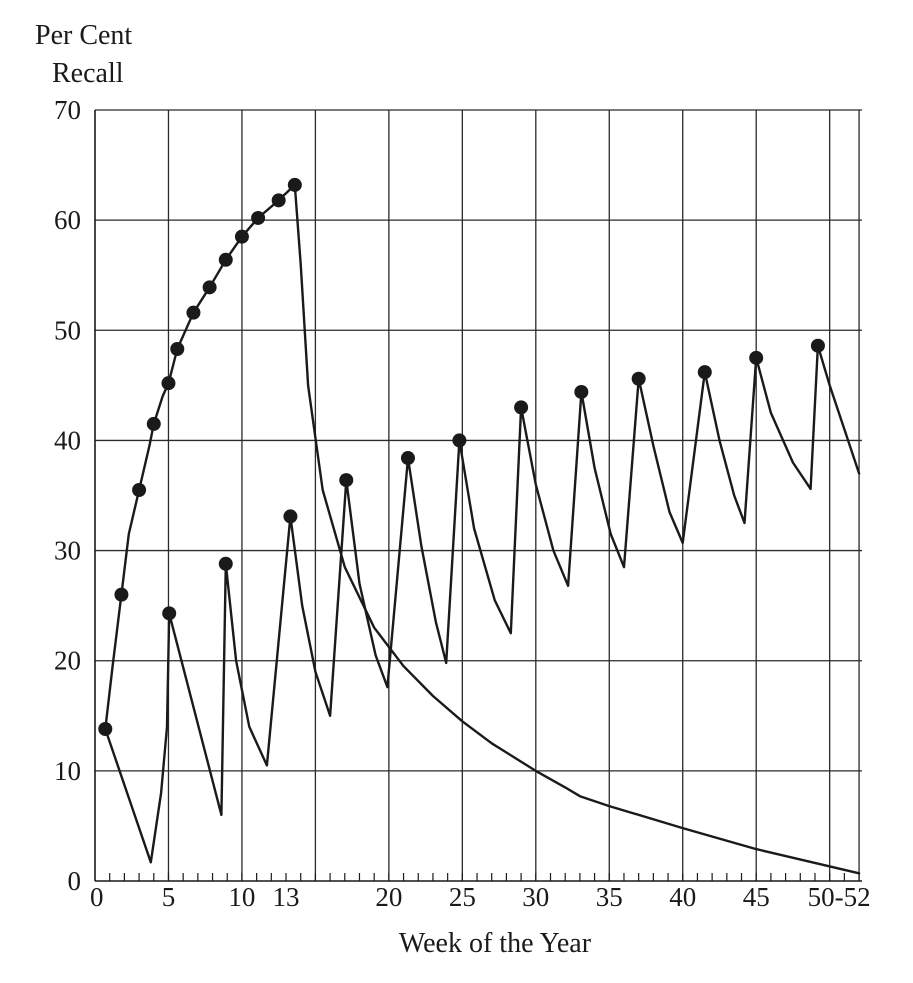  Describe the element at coordinates (609, 897) in the screenshot. I see `x-tick-label: 35` at that location.